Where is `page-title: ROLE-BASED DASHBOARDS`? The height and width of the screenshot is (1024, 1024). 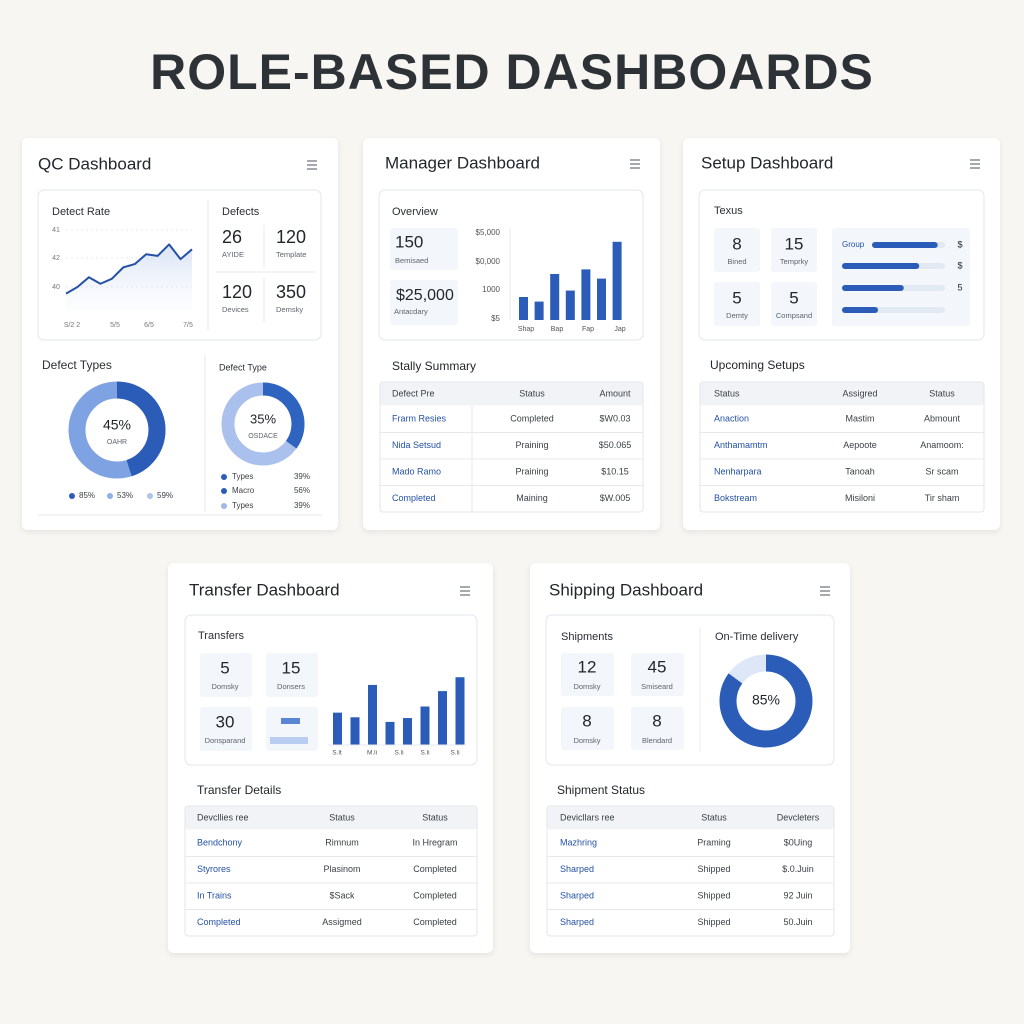 page-title: ROLE-BASED DASHBOARDS is located at coordinates (512, 72).